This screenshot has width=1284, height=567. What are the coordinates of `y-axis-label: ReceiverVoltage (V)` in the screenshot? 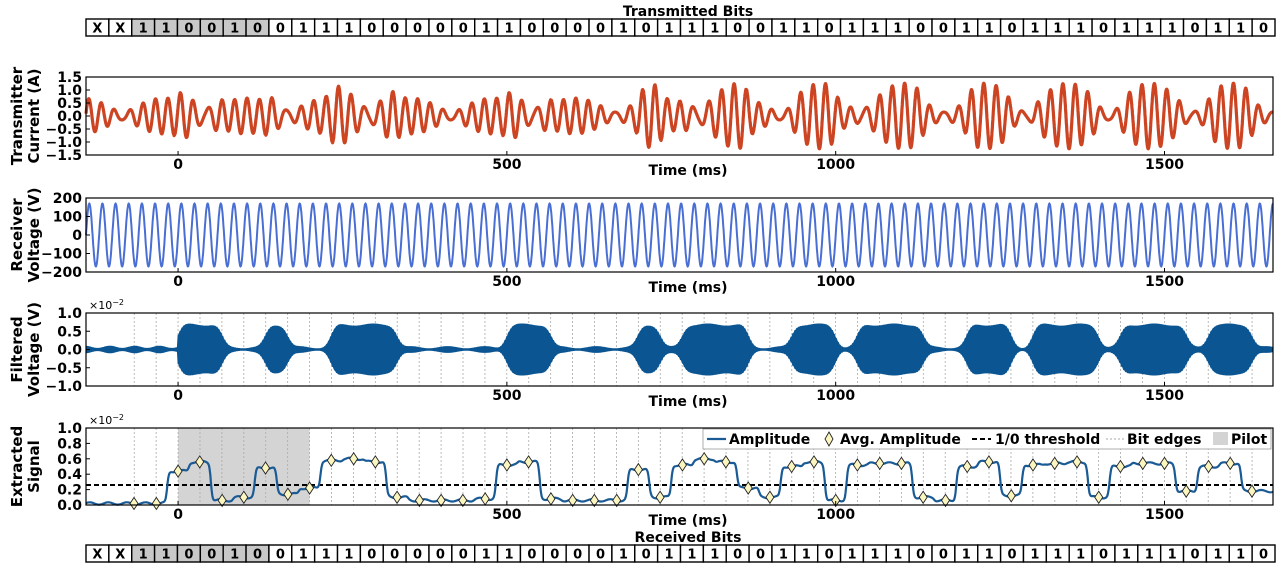 It's located at (25, 235).